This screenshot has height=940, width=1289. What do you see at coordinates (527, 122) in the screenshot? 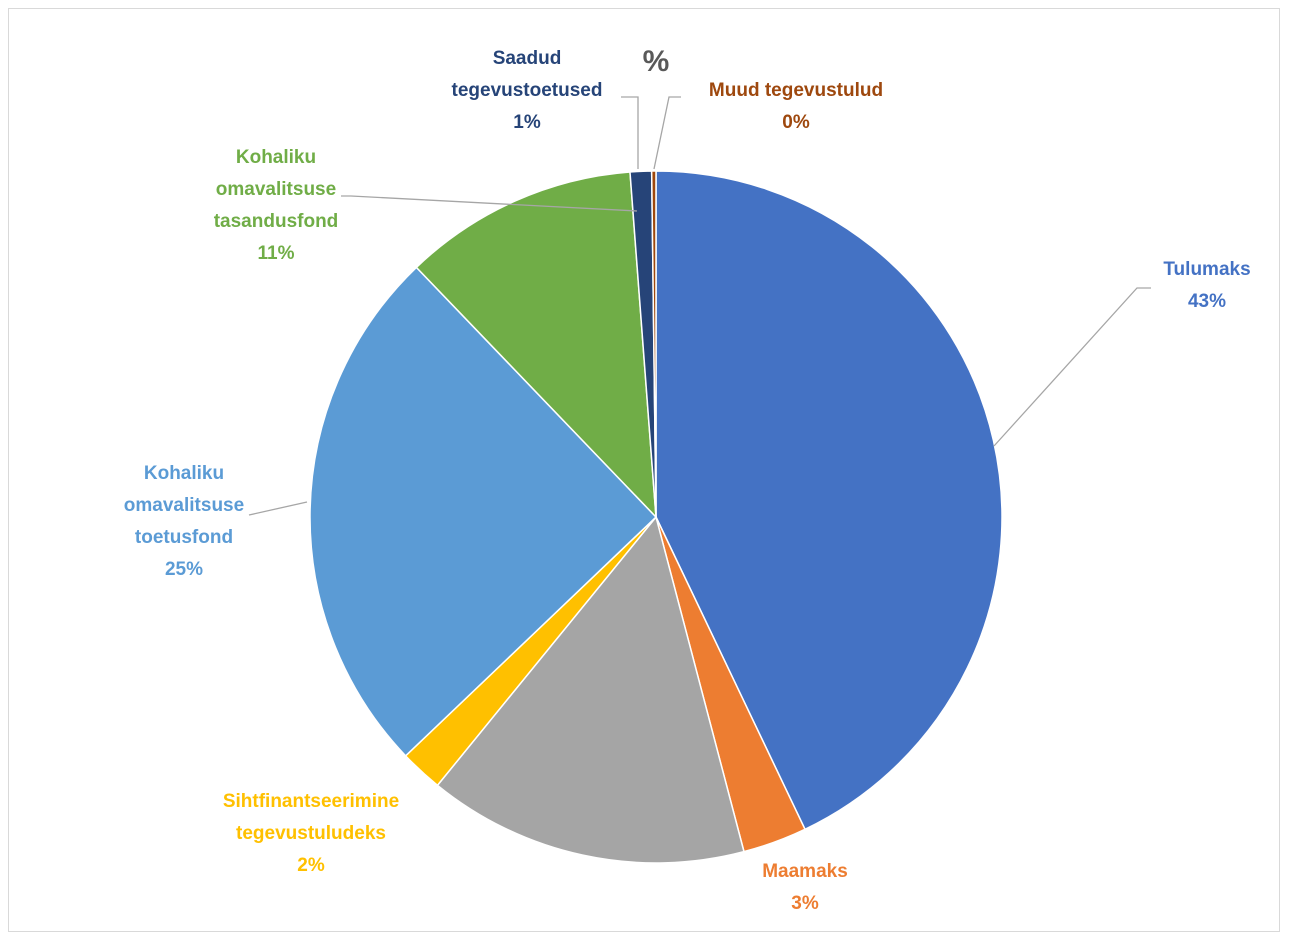
I see `data-label-line: 1%` at bounding box center [527, 122].